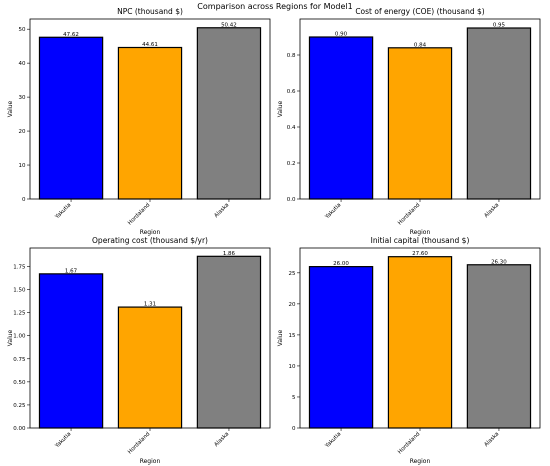 The width and height of the screenshot is (550, 466). Describe the element at coordinates (341, 35) in the screenshot. I see `bar-value-label: 0.90` at that location.